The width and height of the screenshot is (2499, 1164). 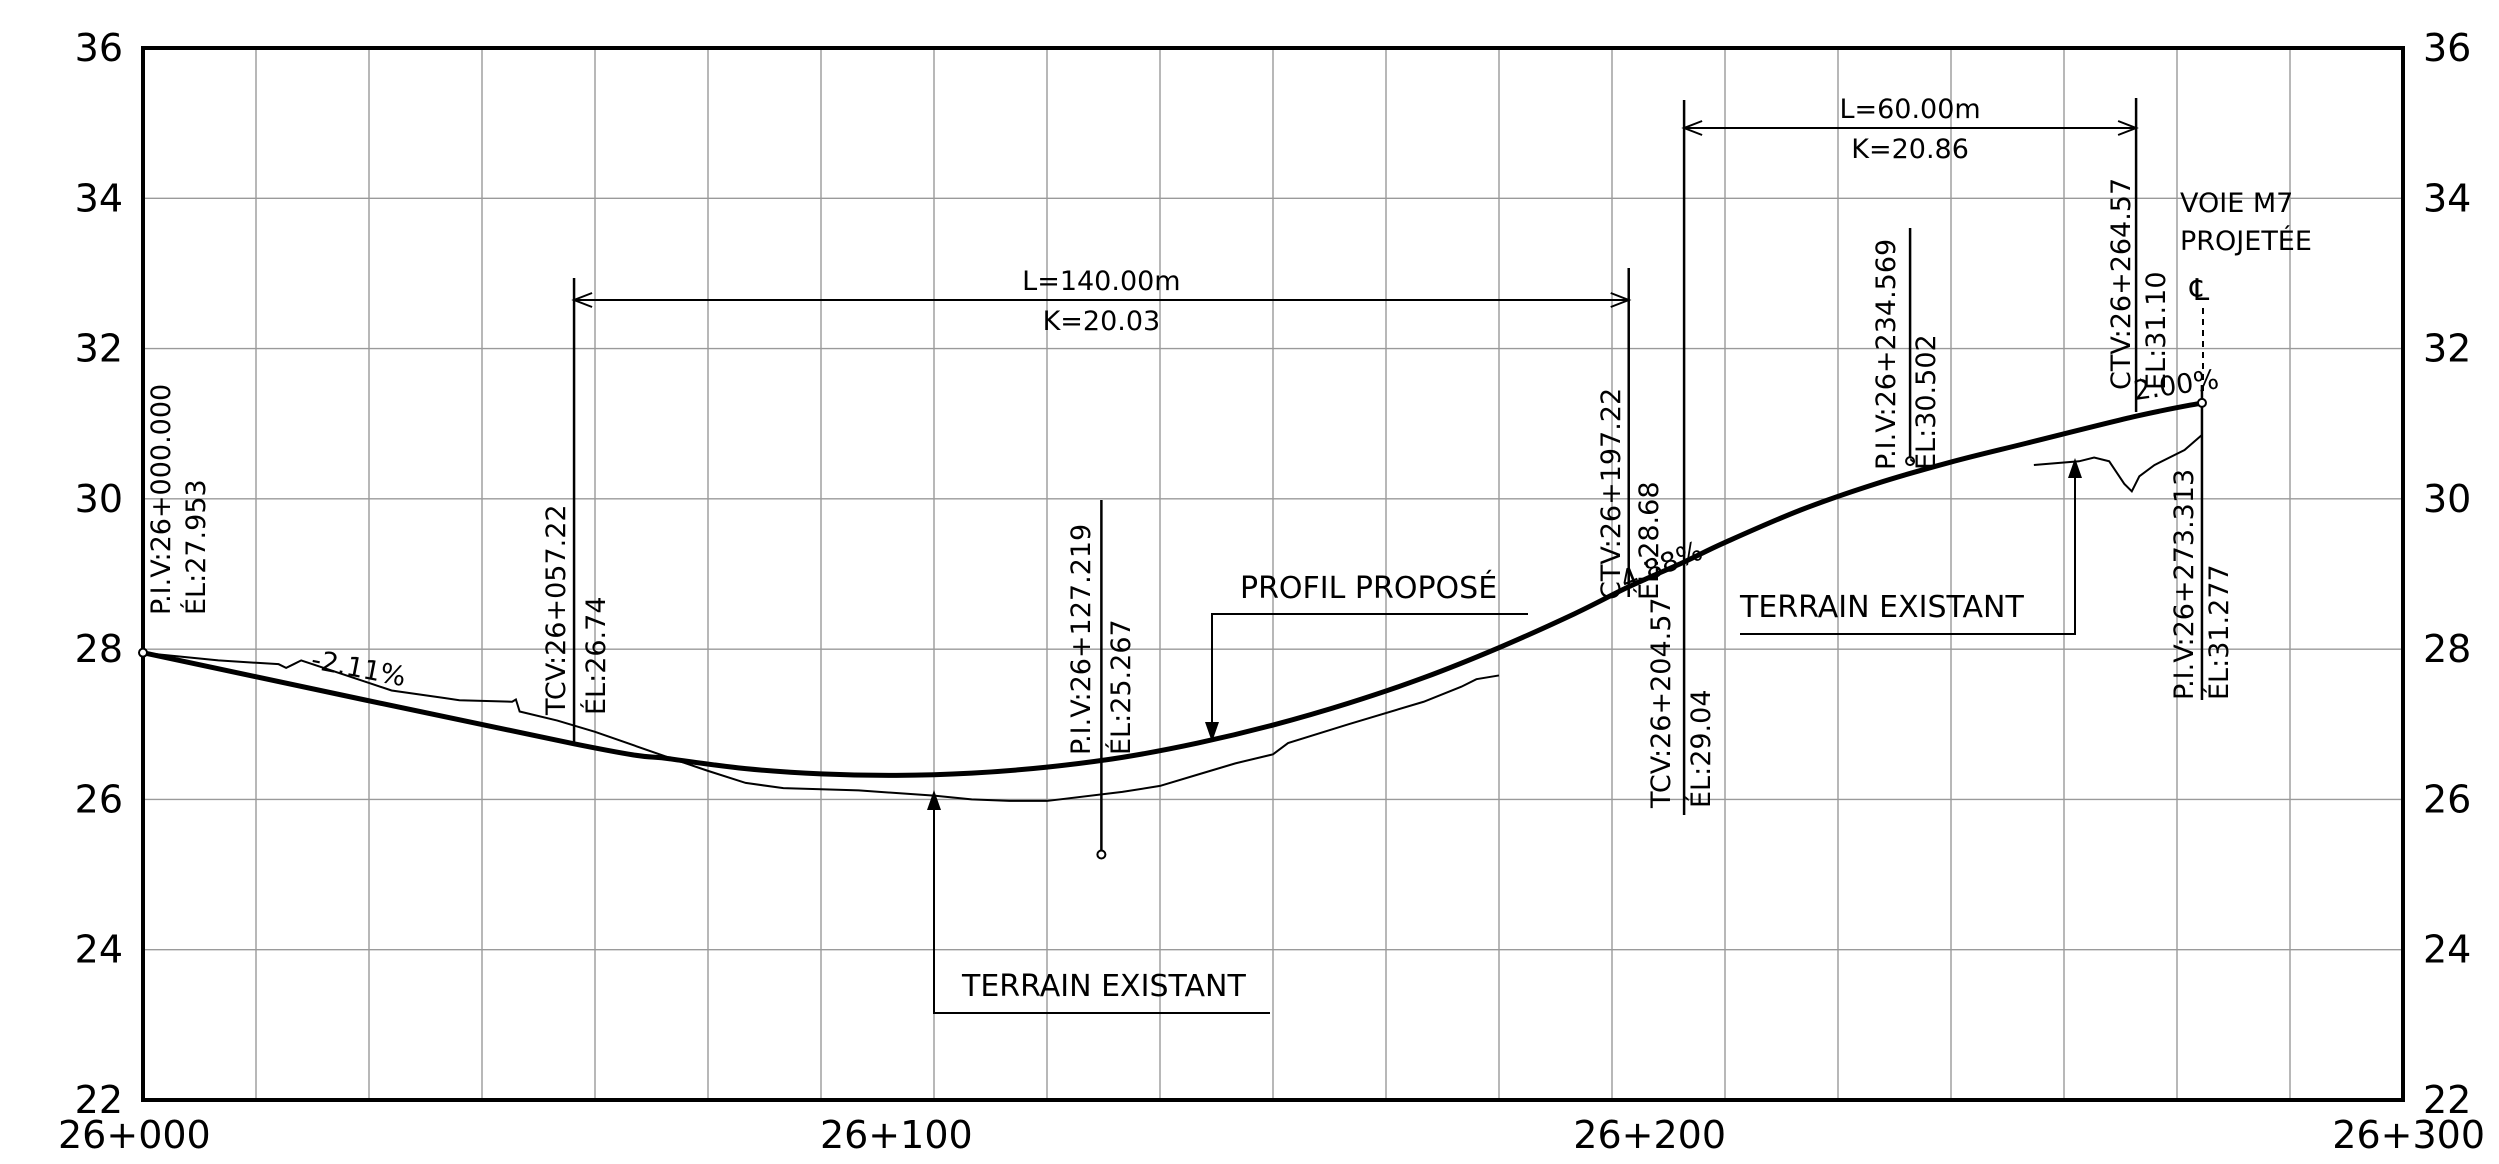 I want to click on y-tick-label-right: 26, so click(x=2447, y=799).